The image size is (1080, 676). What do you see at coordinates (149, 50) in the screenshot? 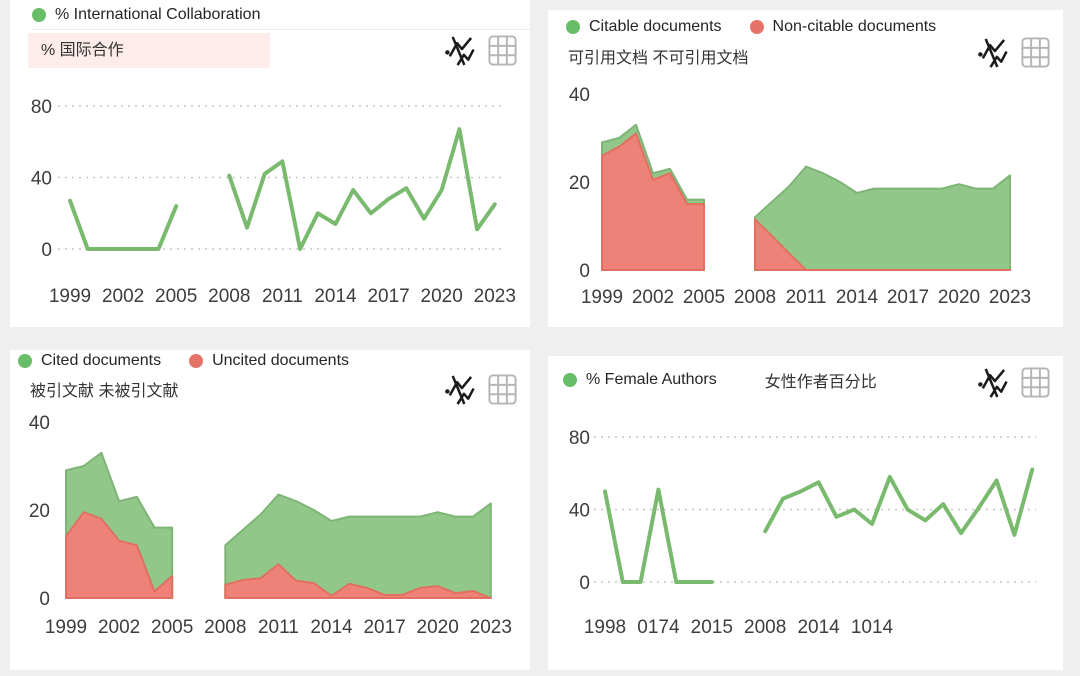
I see `subtitle-highlight-box: % 国际合作` at bounding box center [149, 50].